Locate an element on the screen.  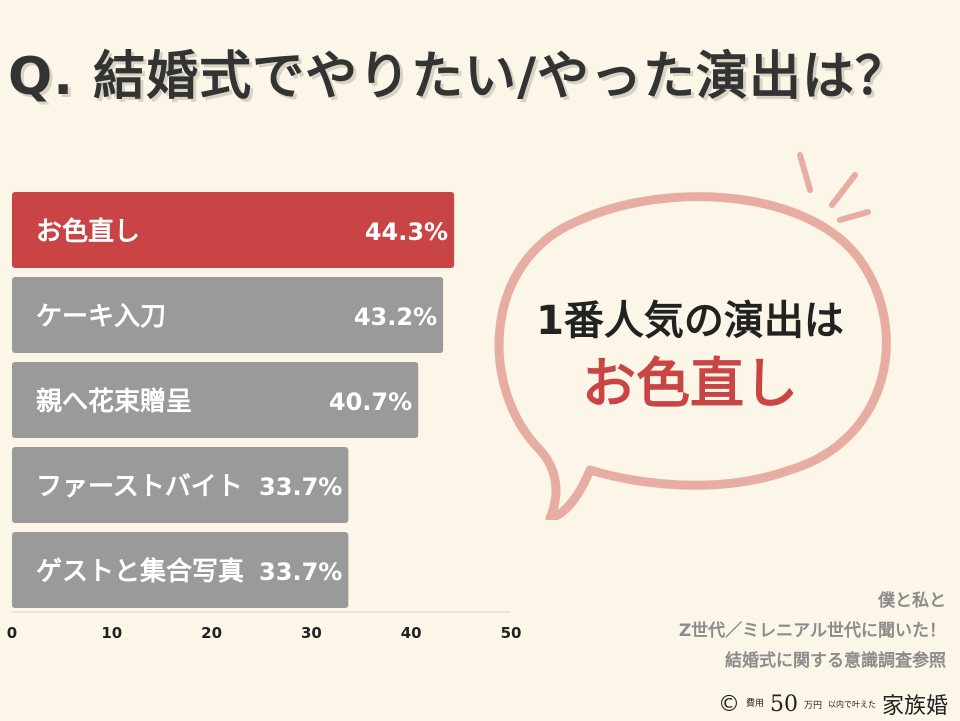
callout: 1番人気の演出は お色直し is located at coordinates (690, 359).